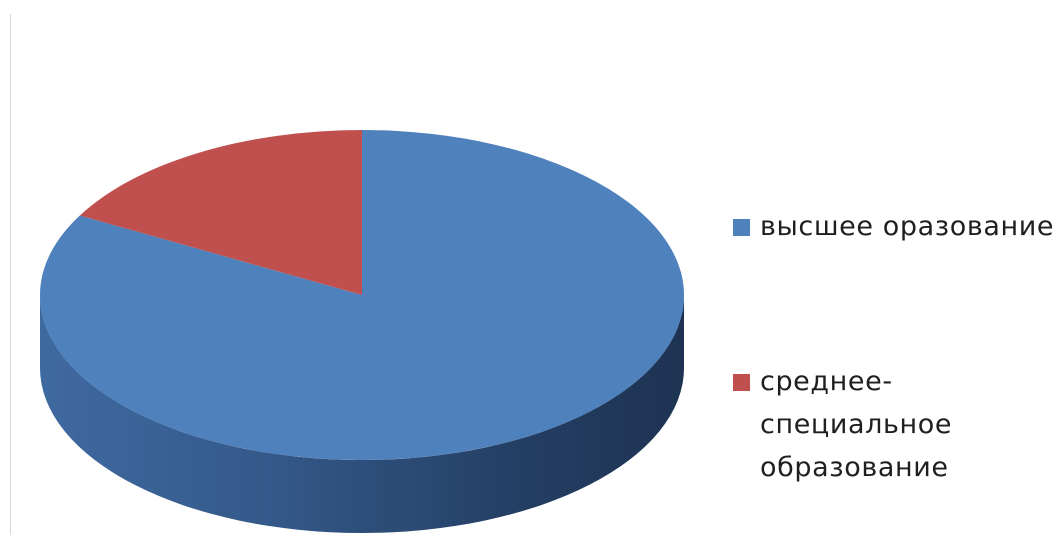 This screenshot has width=1059, height=535. What do you see at coordinates (10, 274) in the screenshot?
I see `chart-frame-border` at bounding box center [10, 274].